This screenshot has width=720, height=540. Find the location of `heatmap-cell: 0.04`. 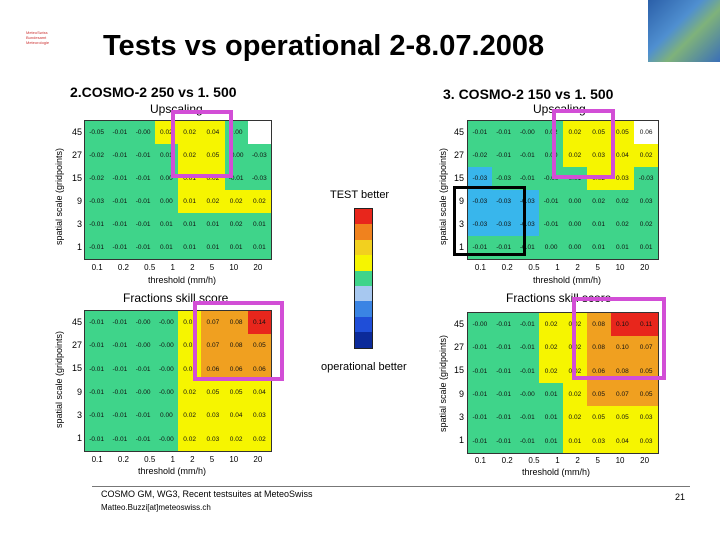

heatmap-cell: 0.04 is located at coordinates (622, 155).